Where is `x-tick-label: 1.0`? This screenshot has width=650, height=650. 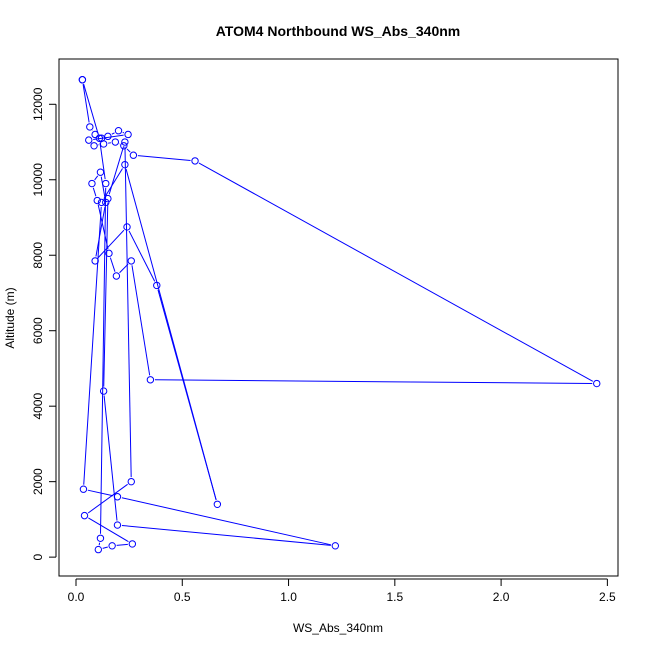
x-tick-label: 1.0 is located at coordinates (288, 597).